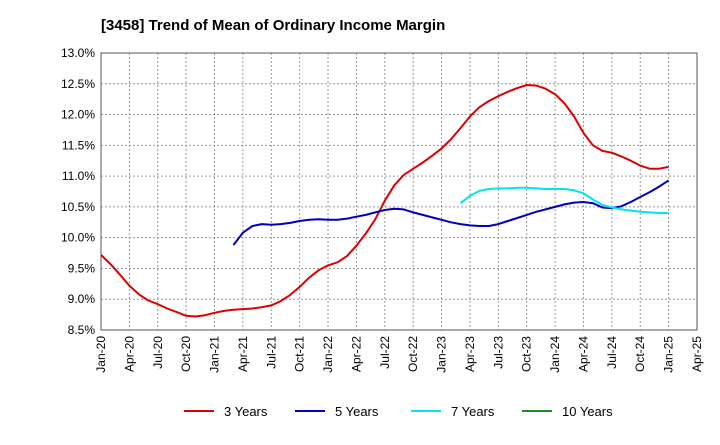 The width and height of the screenshot is (720, 445). I want to click on series-line-7-years, so click(564, 200).